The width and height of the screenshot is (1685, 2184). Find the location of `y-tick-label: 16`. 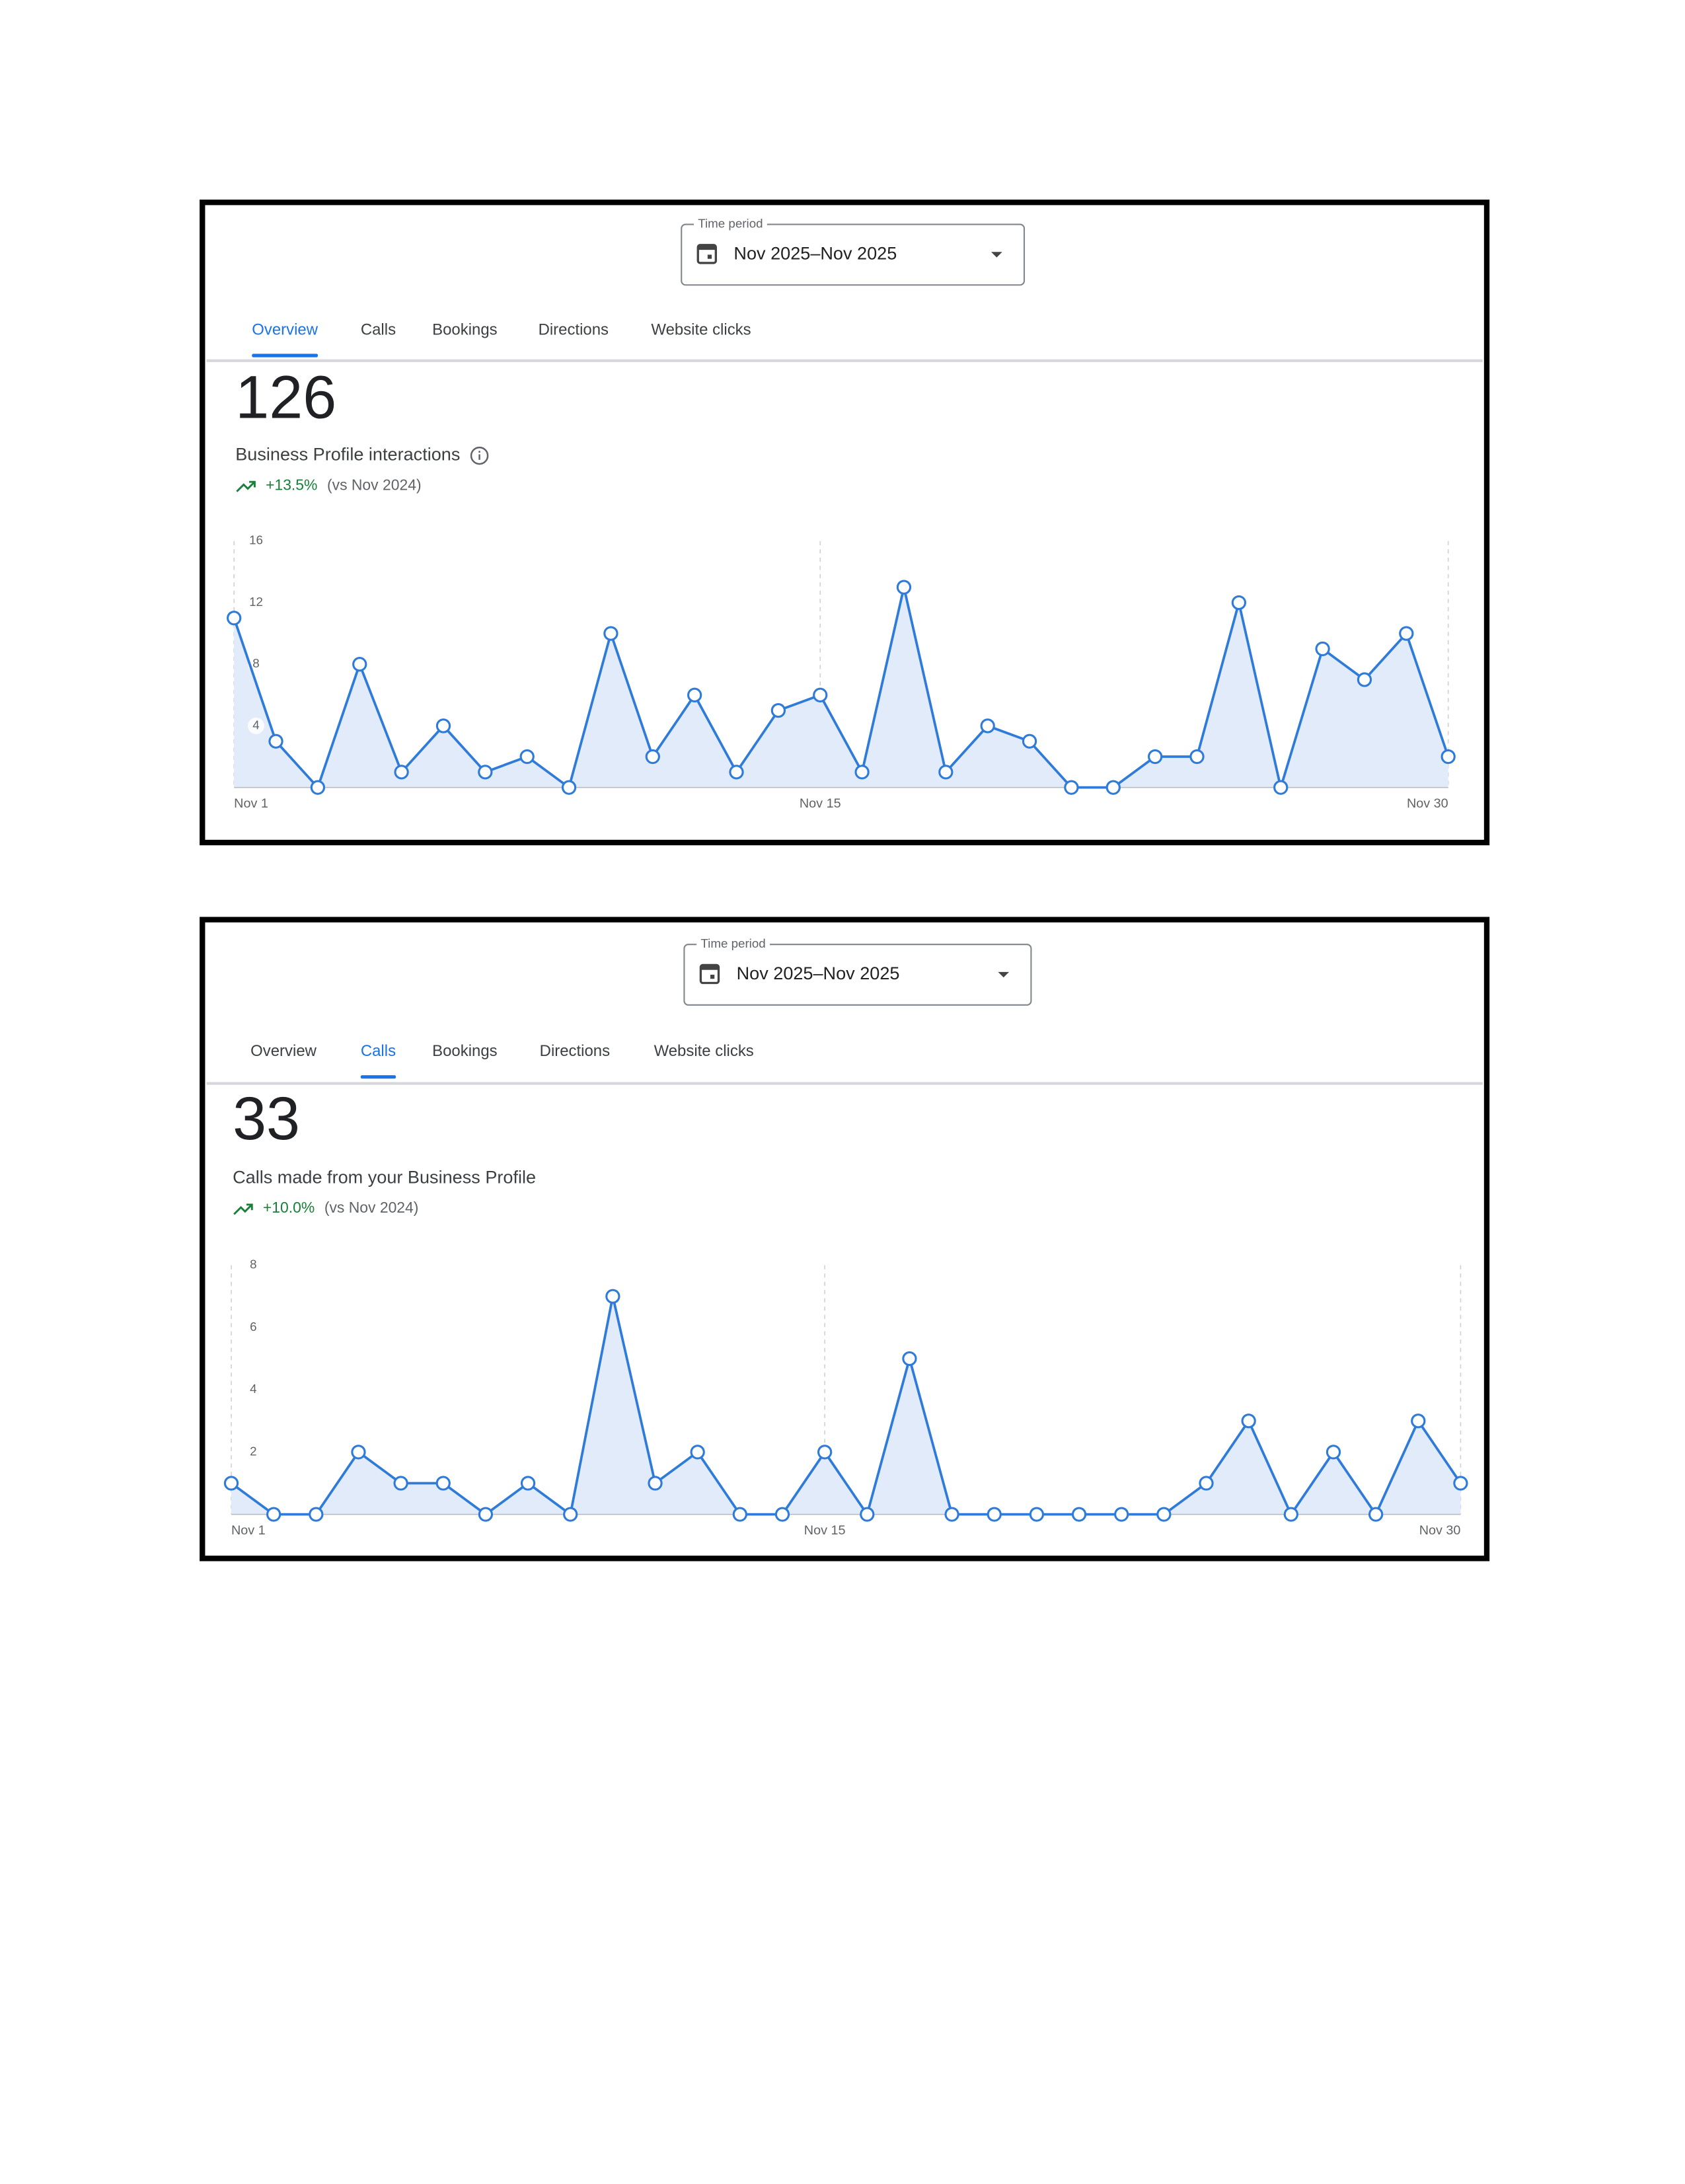

y-tick-label: 16 is located at coordinates (256, 540).